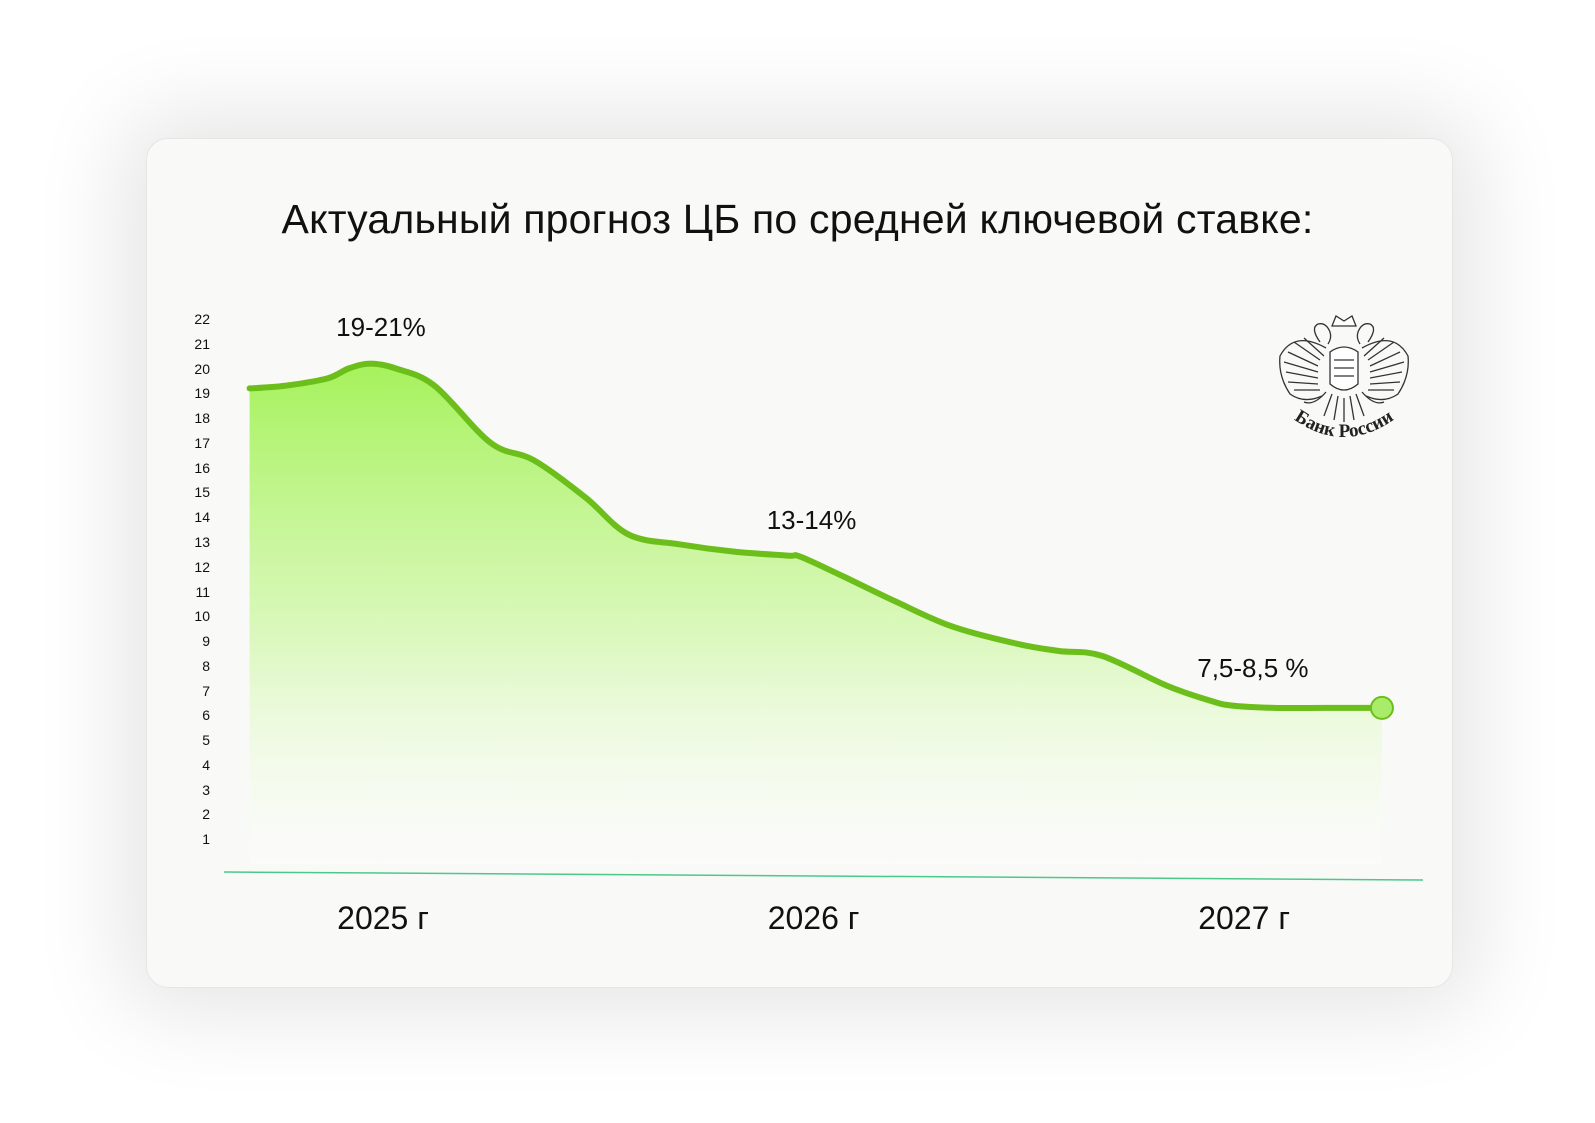 The image size is (1595, 1123). I want to click on y-tick-label: 1, so click(206, 839).